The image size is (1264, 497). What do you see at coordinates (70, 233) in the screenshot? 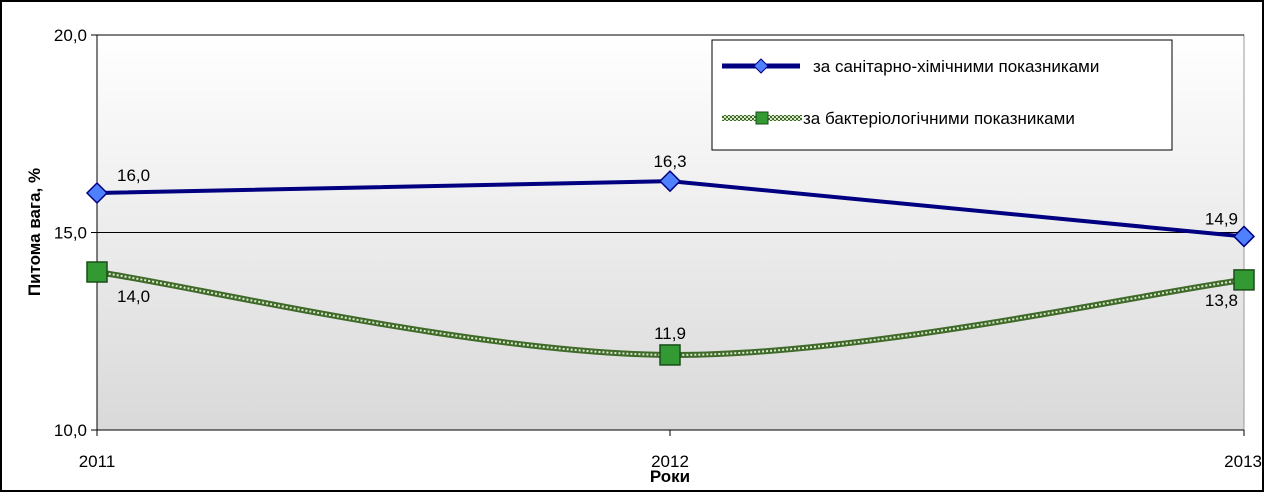
I see `y-tick-label: 15,0` at bounding box center [70, 233].